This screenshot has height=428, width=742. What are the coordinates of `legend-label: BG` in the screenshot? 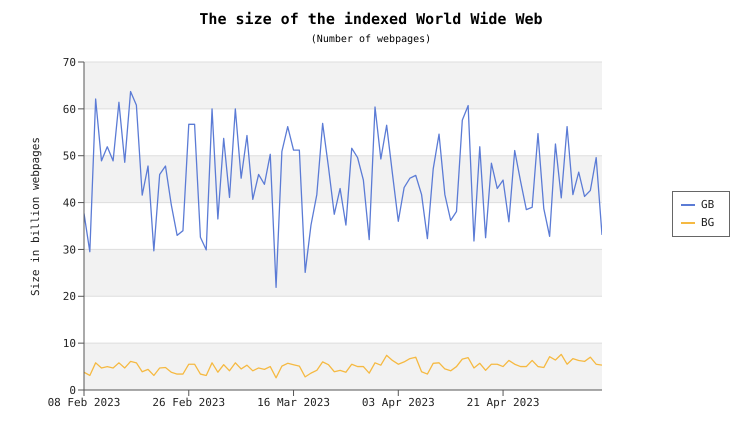 It's located at (707, 223).